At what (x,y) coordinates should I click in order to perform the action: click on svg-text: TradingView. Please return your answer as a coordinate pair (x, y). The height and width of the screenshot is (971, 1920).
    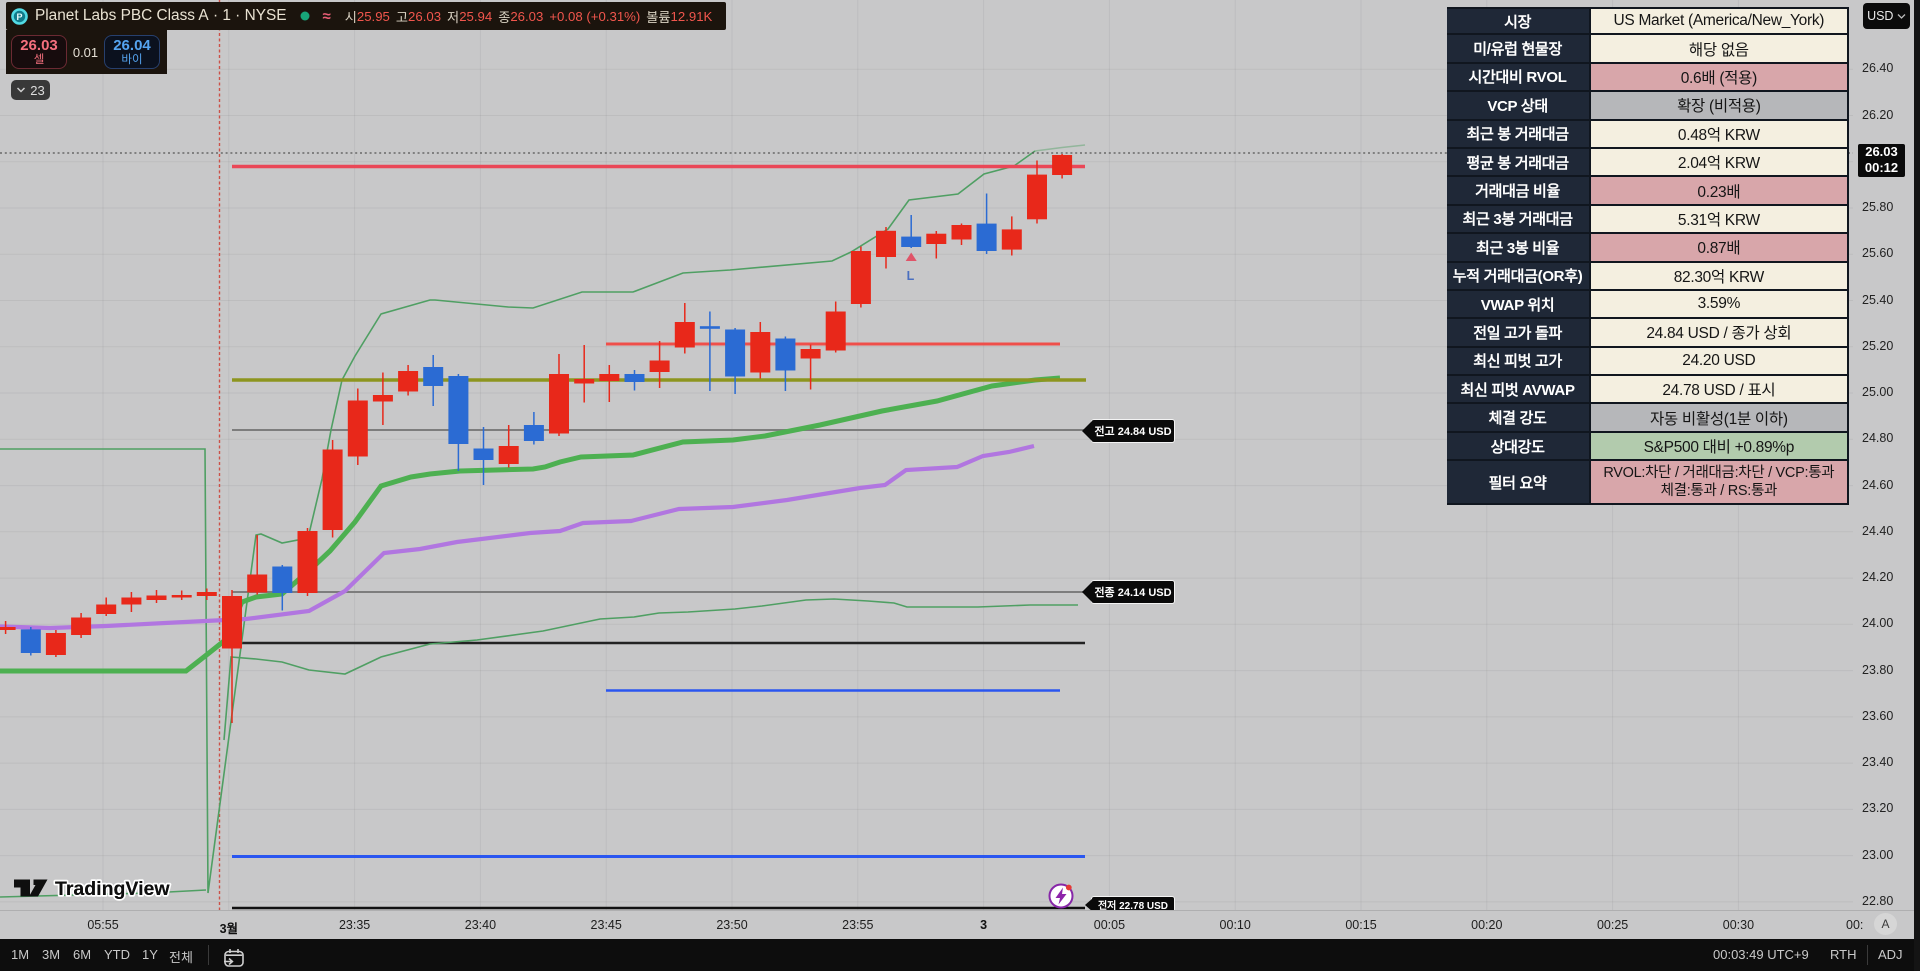
    Looking at the image, I should click on (112, 889).